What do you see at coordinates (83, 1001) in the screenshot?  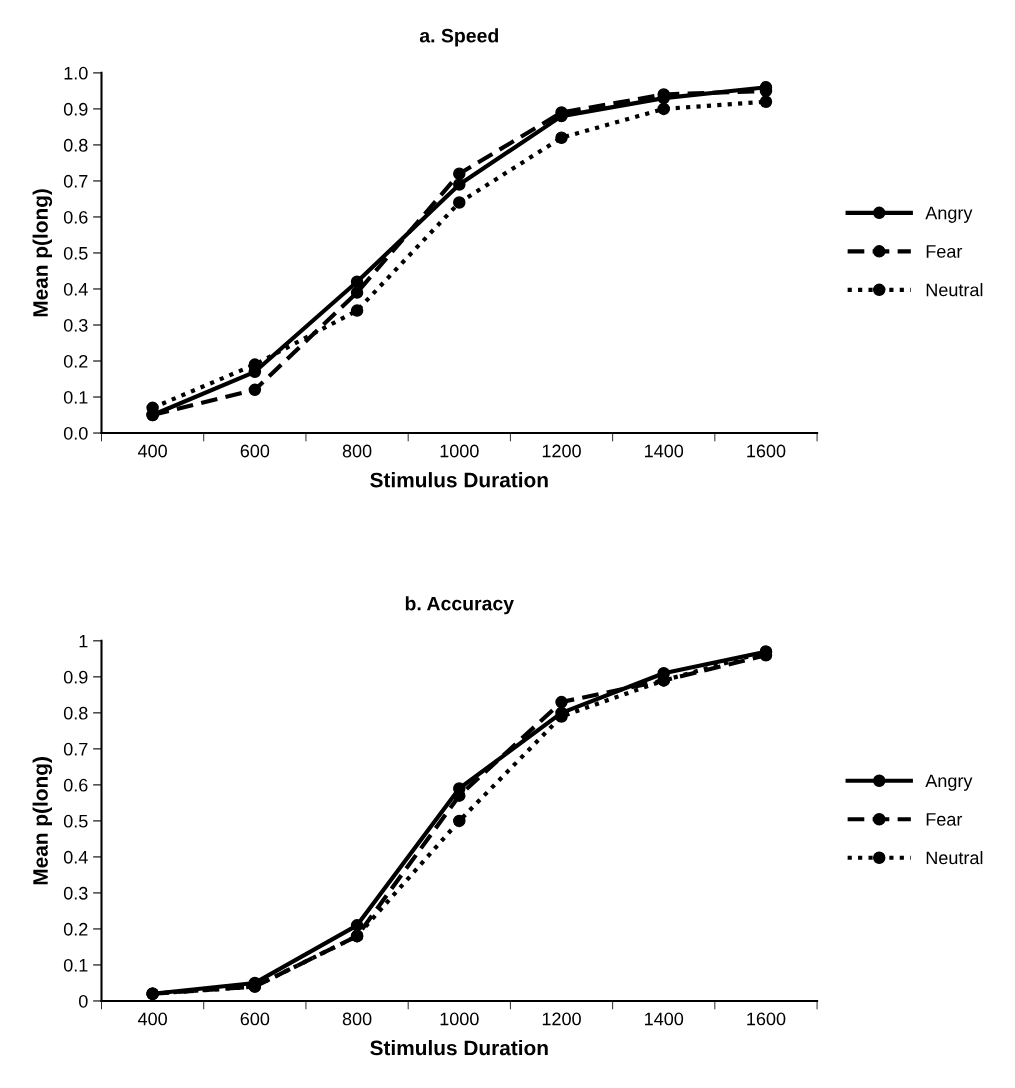 I see `y-tick-label: 0` at bounding box center [83, 1001].